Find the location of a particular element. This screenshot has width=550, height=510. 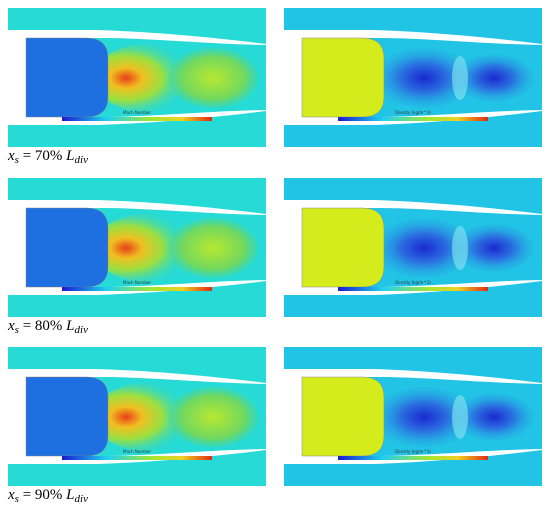

caption-equation: = 80% is located at coordinates (42, 326).